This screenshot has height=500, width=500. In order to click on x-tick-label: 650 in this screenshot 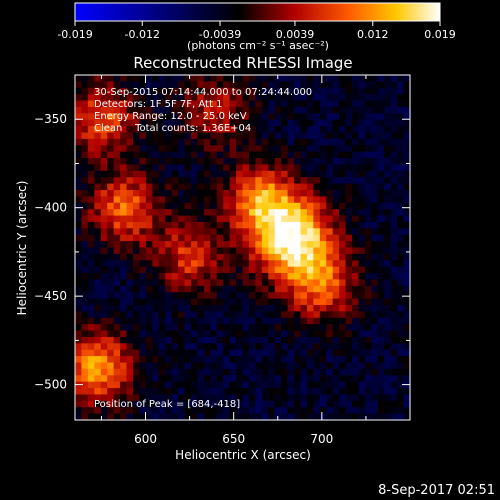, I will do `click(233, 439)`.